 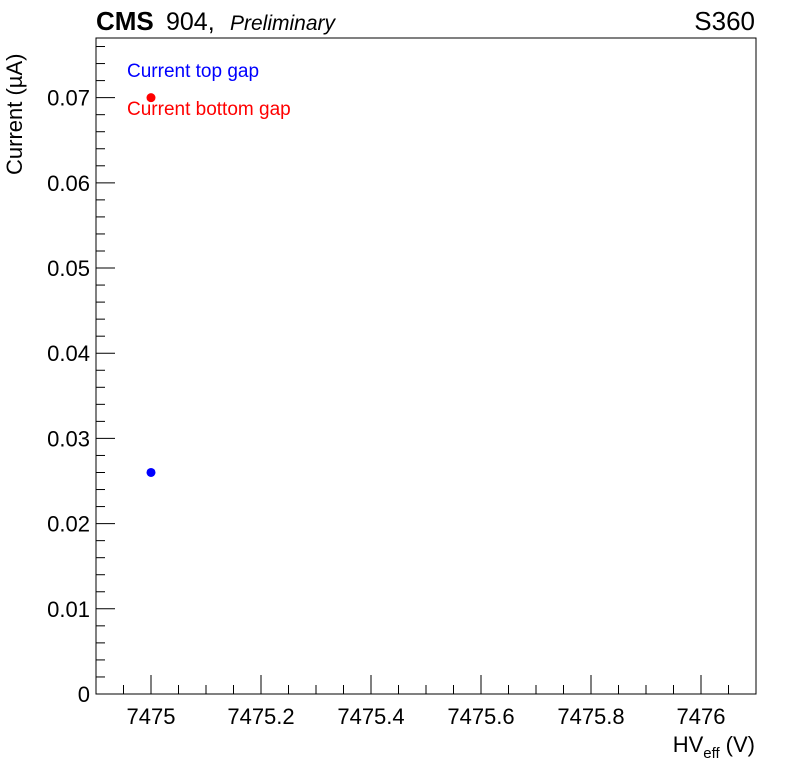 What do you see at coordinates (209, 109) in the screenshot?
I see `legend-entry-bottom-gap: Current bottom gap` at bounding box center [209, 109].